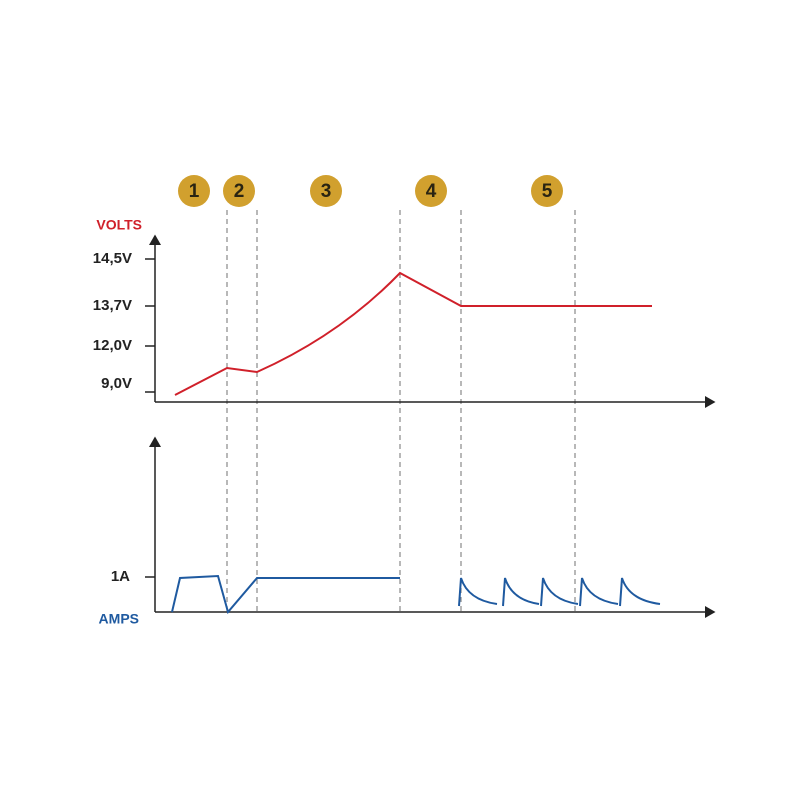 The height and width of the screenshot is (805, 800). What do you see at coordinates (116, 383) in the screenshot?
I see `tick-label: 9,0V` at bounding box center [116, 383].